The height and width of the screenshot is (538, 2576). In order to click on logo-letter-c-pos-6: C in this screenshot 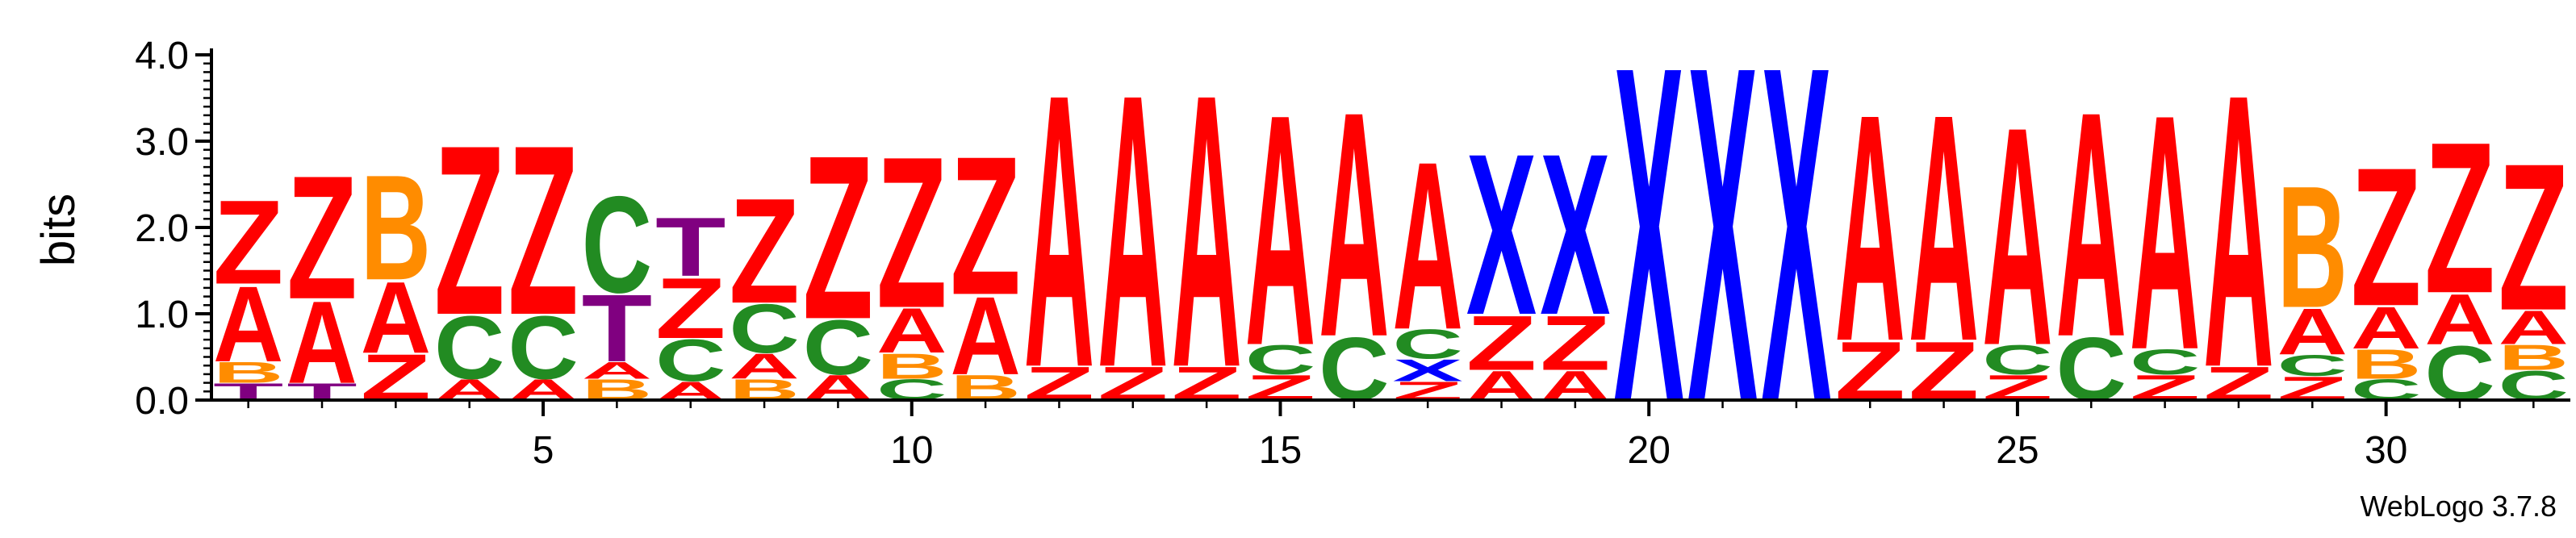, I will do `click(617, 246)`.